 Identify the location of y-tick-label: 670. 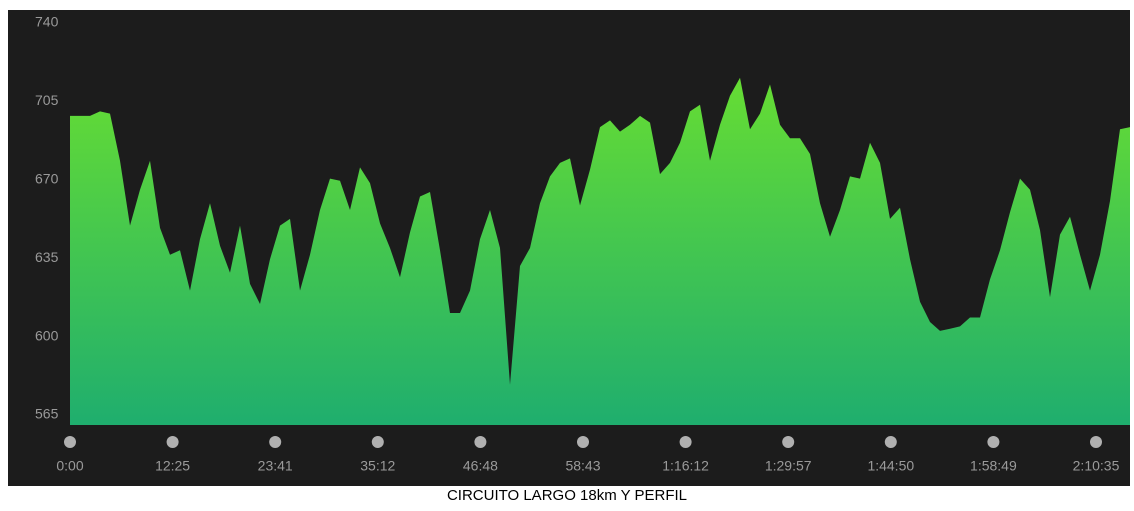
(47, 179).